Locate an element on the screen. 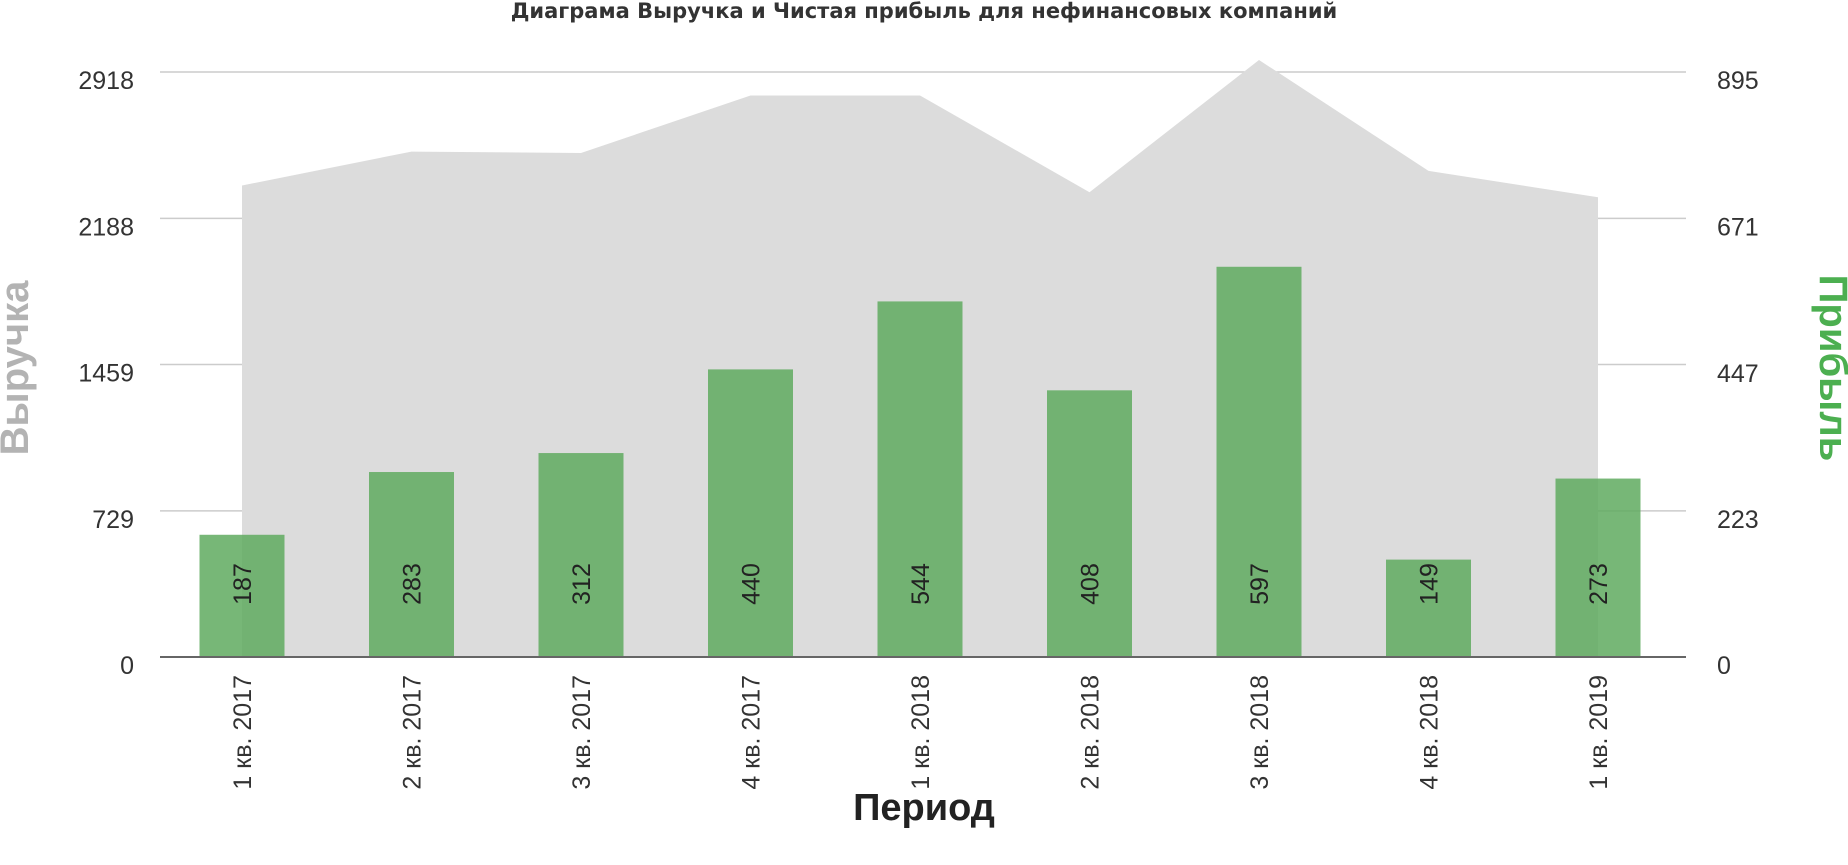 Image resolution: width=1848 pixels, height=865 pixels. left-tick-label: 729 is located at coordinates (113, 520).